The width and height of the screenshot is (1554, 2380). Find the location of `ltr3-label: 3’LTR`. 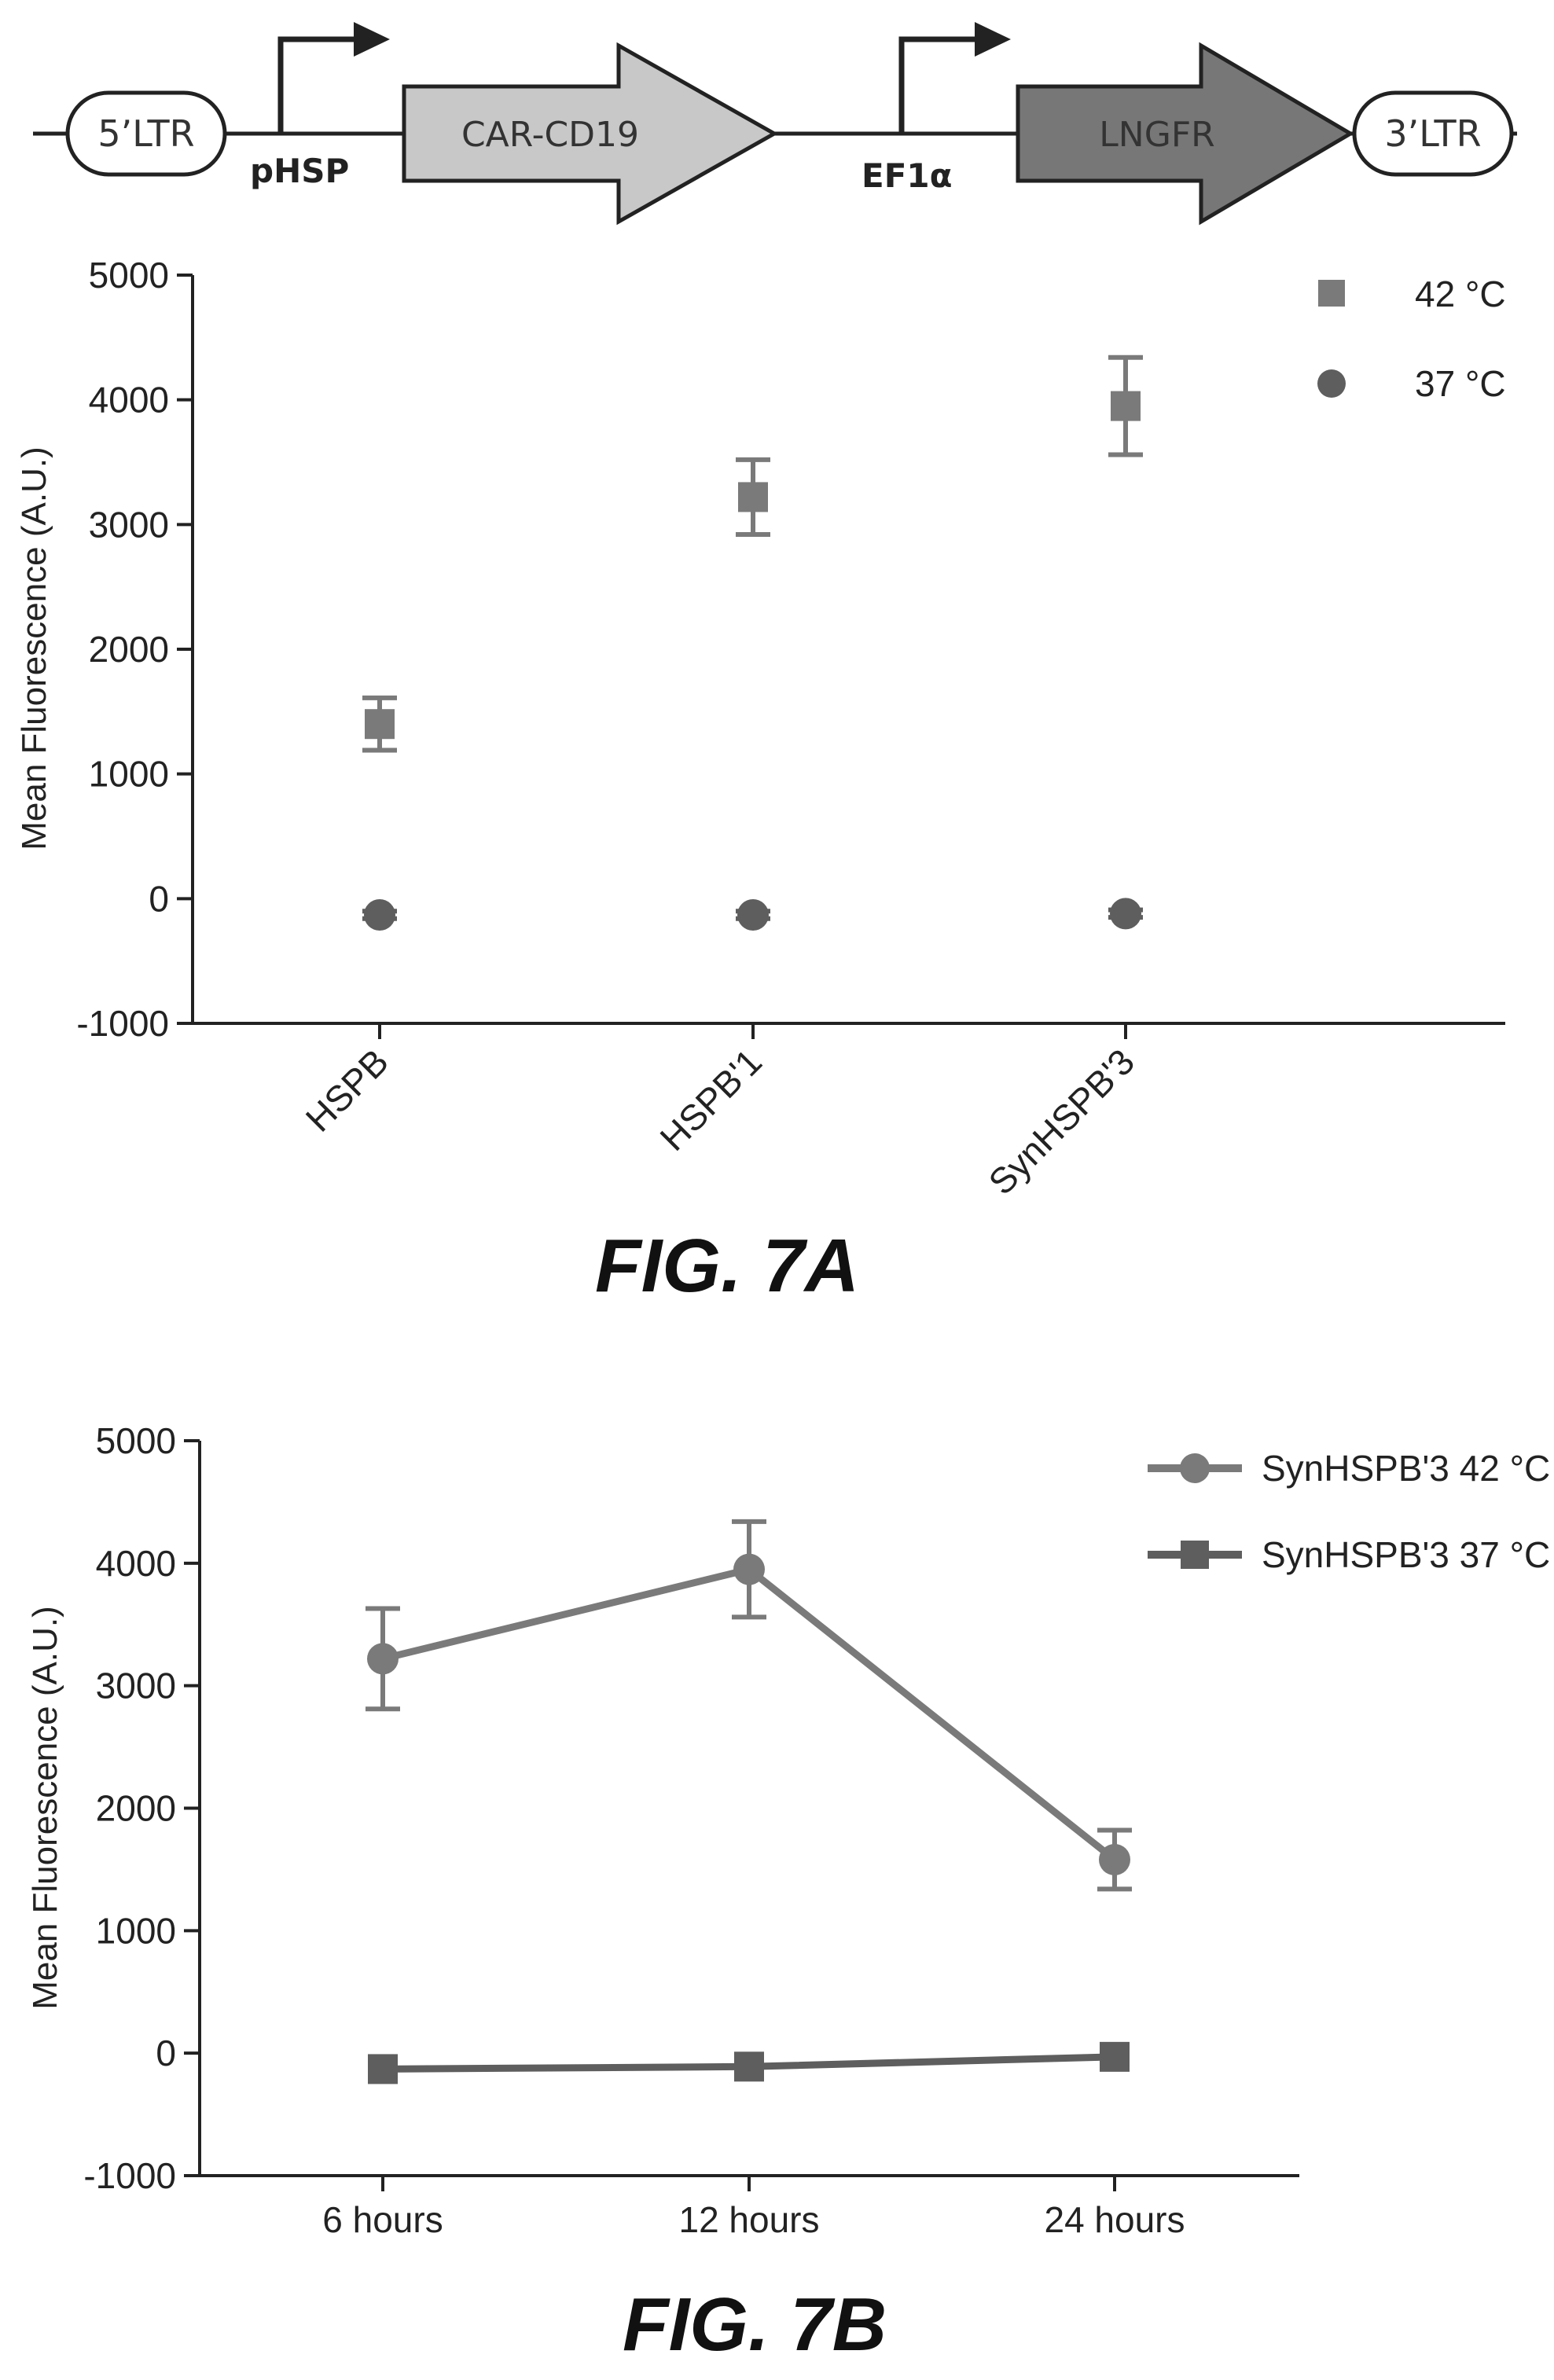

ltr3-label: 3’LTR is located at coordinates (1432, 133).